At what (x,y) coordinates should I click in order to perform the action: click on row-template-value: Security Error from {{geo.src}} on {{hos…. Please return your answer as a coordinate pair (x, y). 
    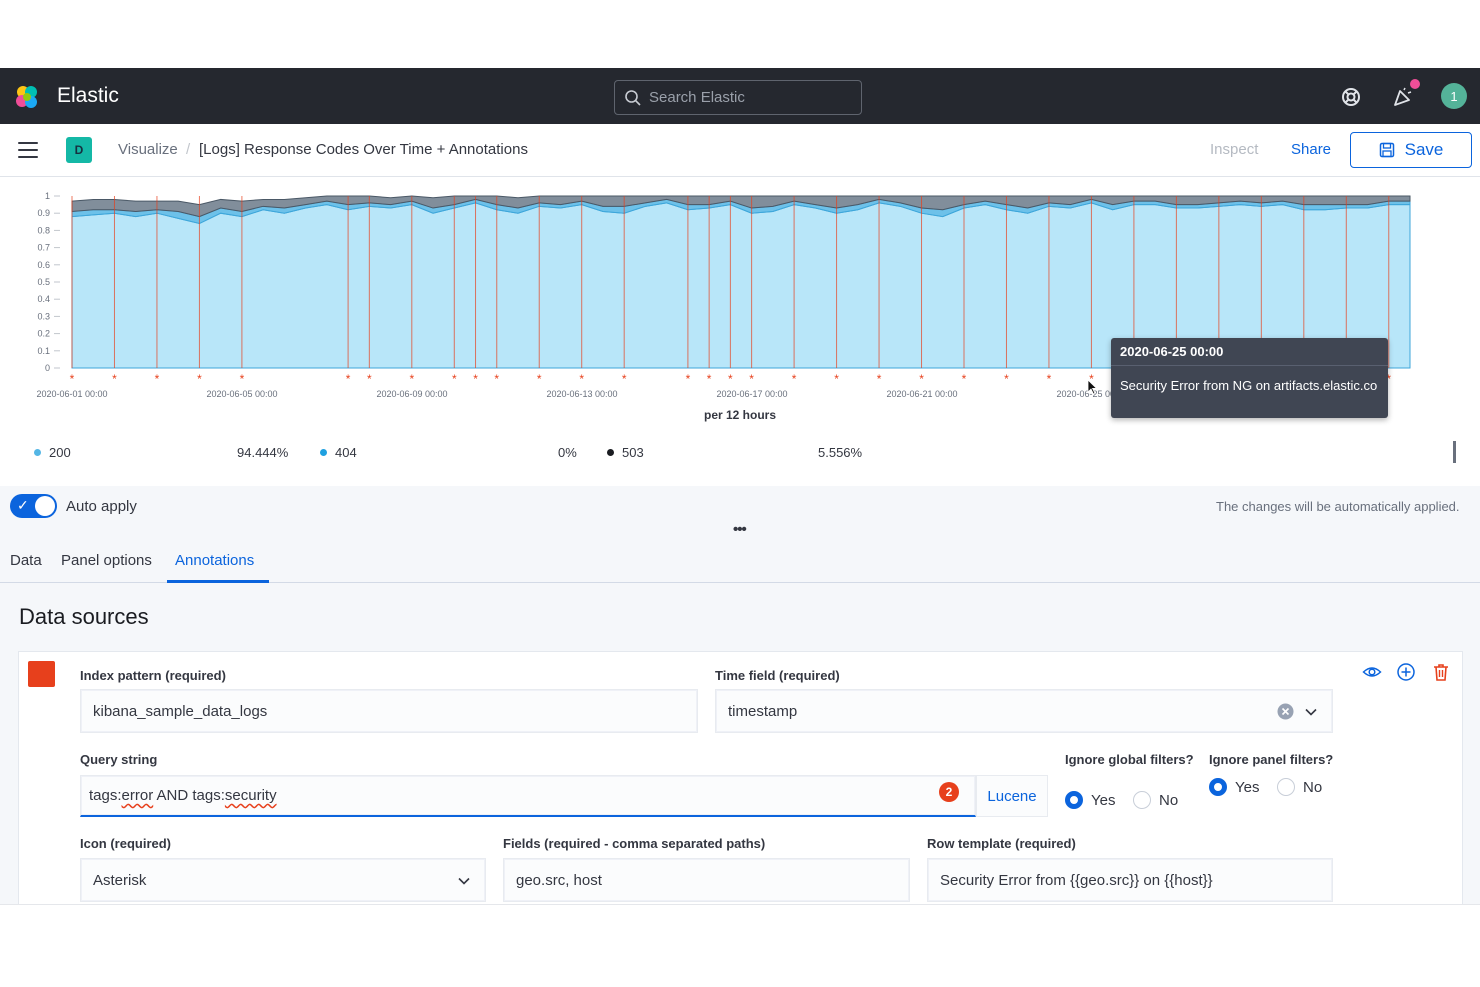
    Looking at the image, I should click on (1076, 880).